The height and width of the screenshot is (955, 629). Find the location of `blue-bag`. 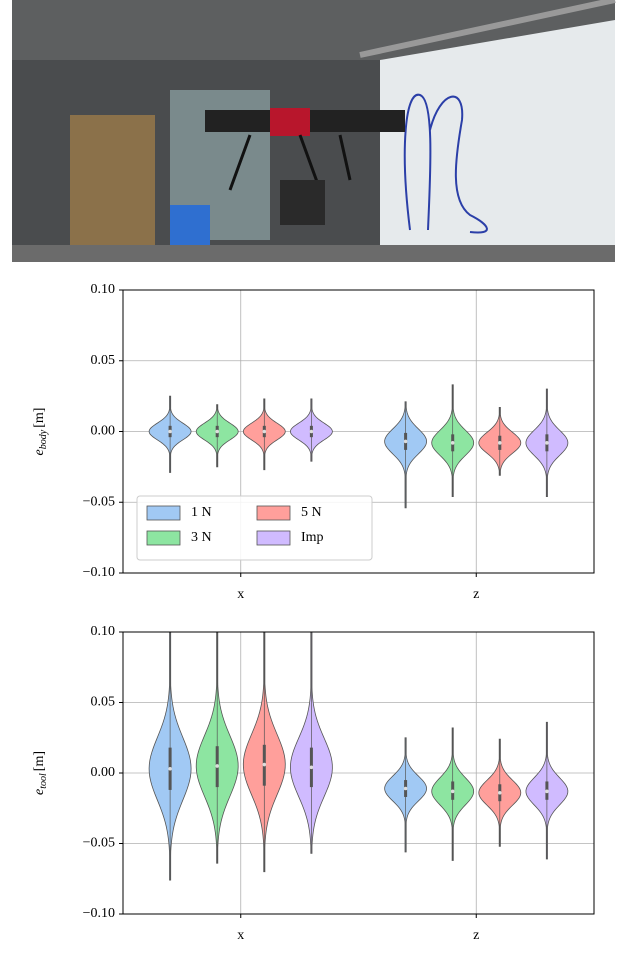

blue-bag is located at coordinates (190, 225).